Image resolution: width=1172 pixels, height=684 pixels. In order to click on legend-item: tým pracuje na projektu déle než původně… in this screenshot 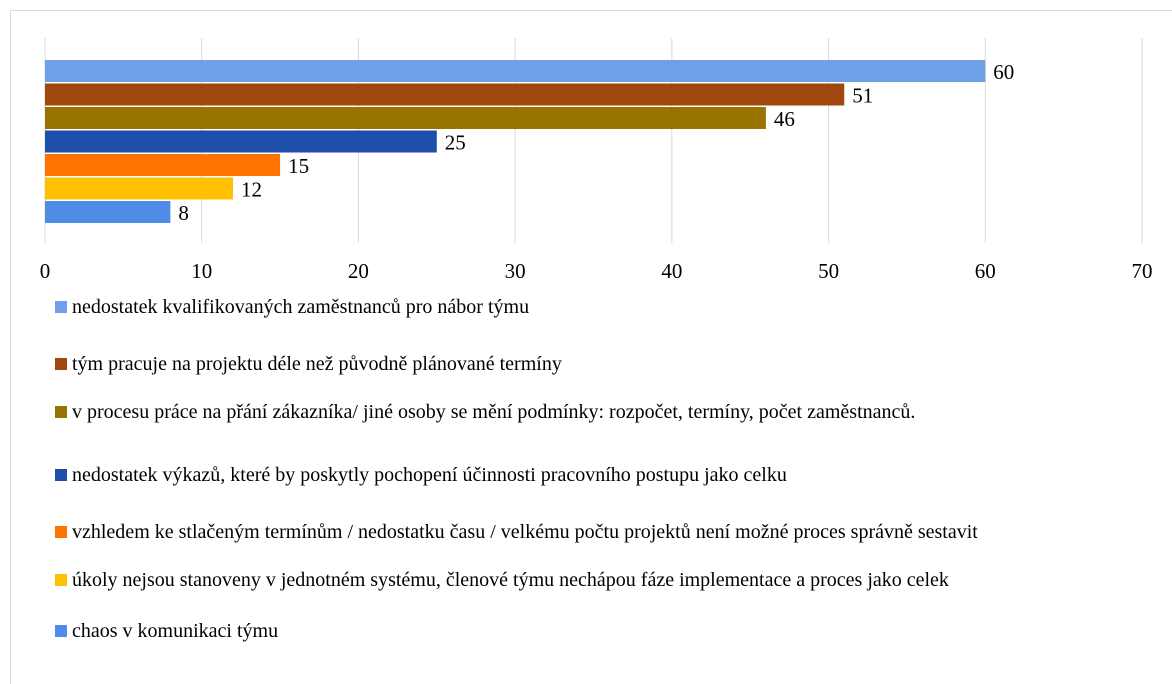, I will do `click(600, 364)`.